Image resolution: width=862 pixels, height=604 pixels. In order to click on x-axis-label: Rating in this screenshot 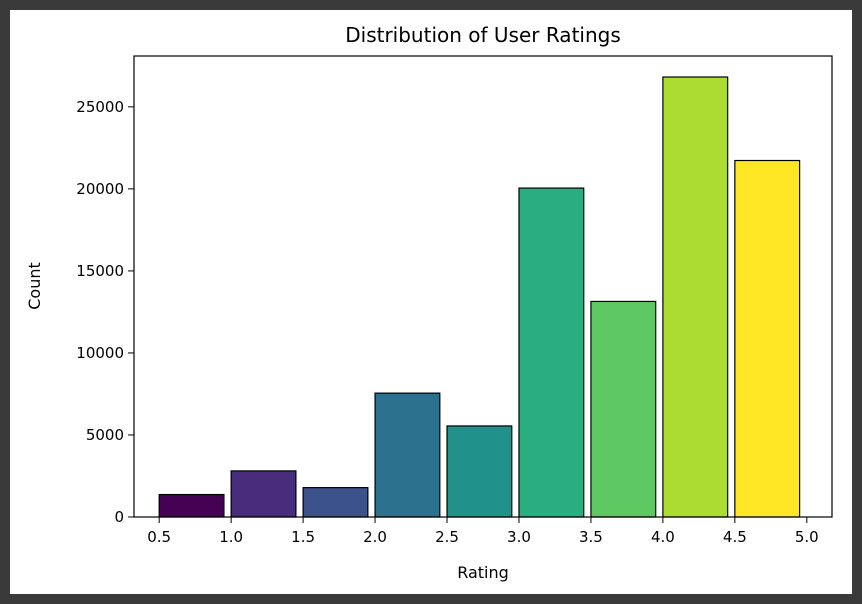, I will do `click(483, 572)`.